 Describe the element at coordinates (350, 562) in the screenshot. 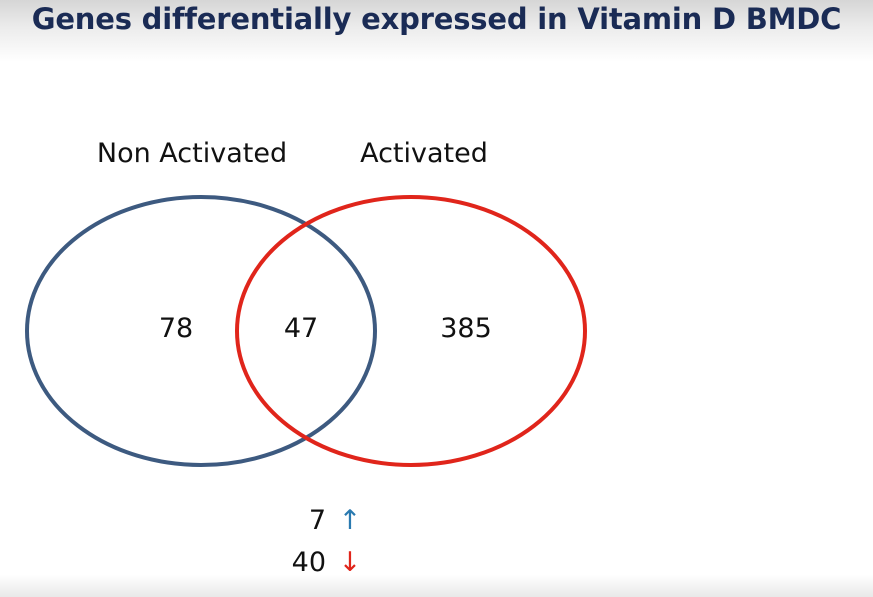

I see `down-arrow-icon: ↓` at that location.